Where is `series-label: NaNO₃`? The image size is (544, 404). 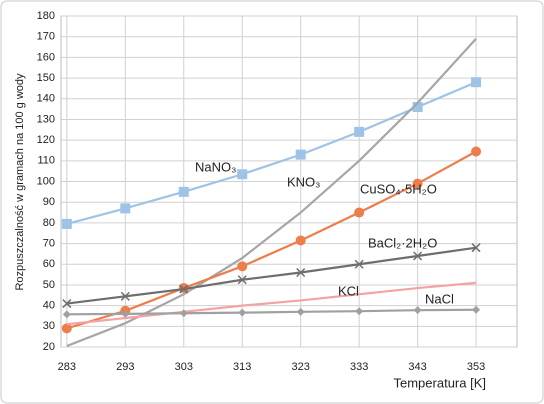
series-label: NaNO₃ is located at coordinates (215, 166).